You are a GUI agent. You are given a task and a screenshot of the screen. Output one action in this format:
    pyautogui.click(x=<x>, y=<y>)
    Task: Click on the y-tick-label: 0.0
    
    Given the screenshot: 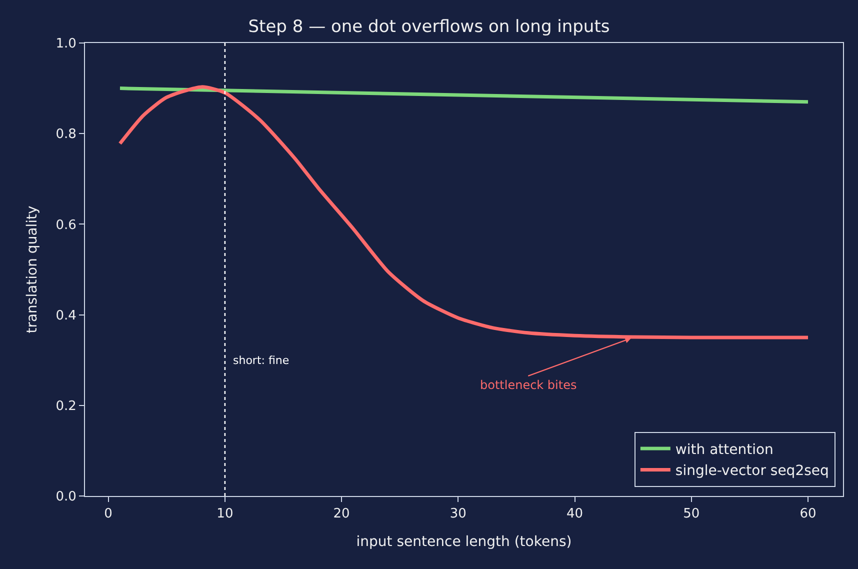 What is the action you would take?
    pyautogui.click(x=66, y=497)
    